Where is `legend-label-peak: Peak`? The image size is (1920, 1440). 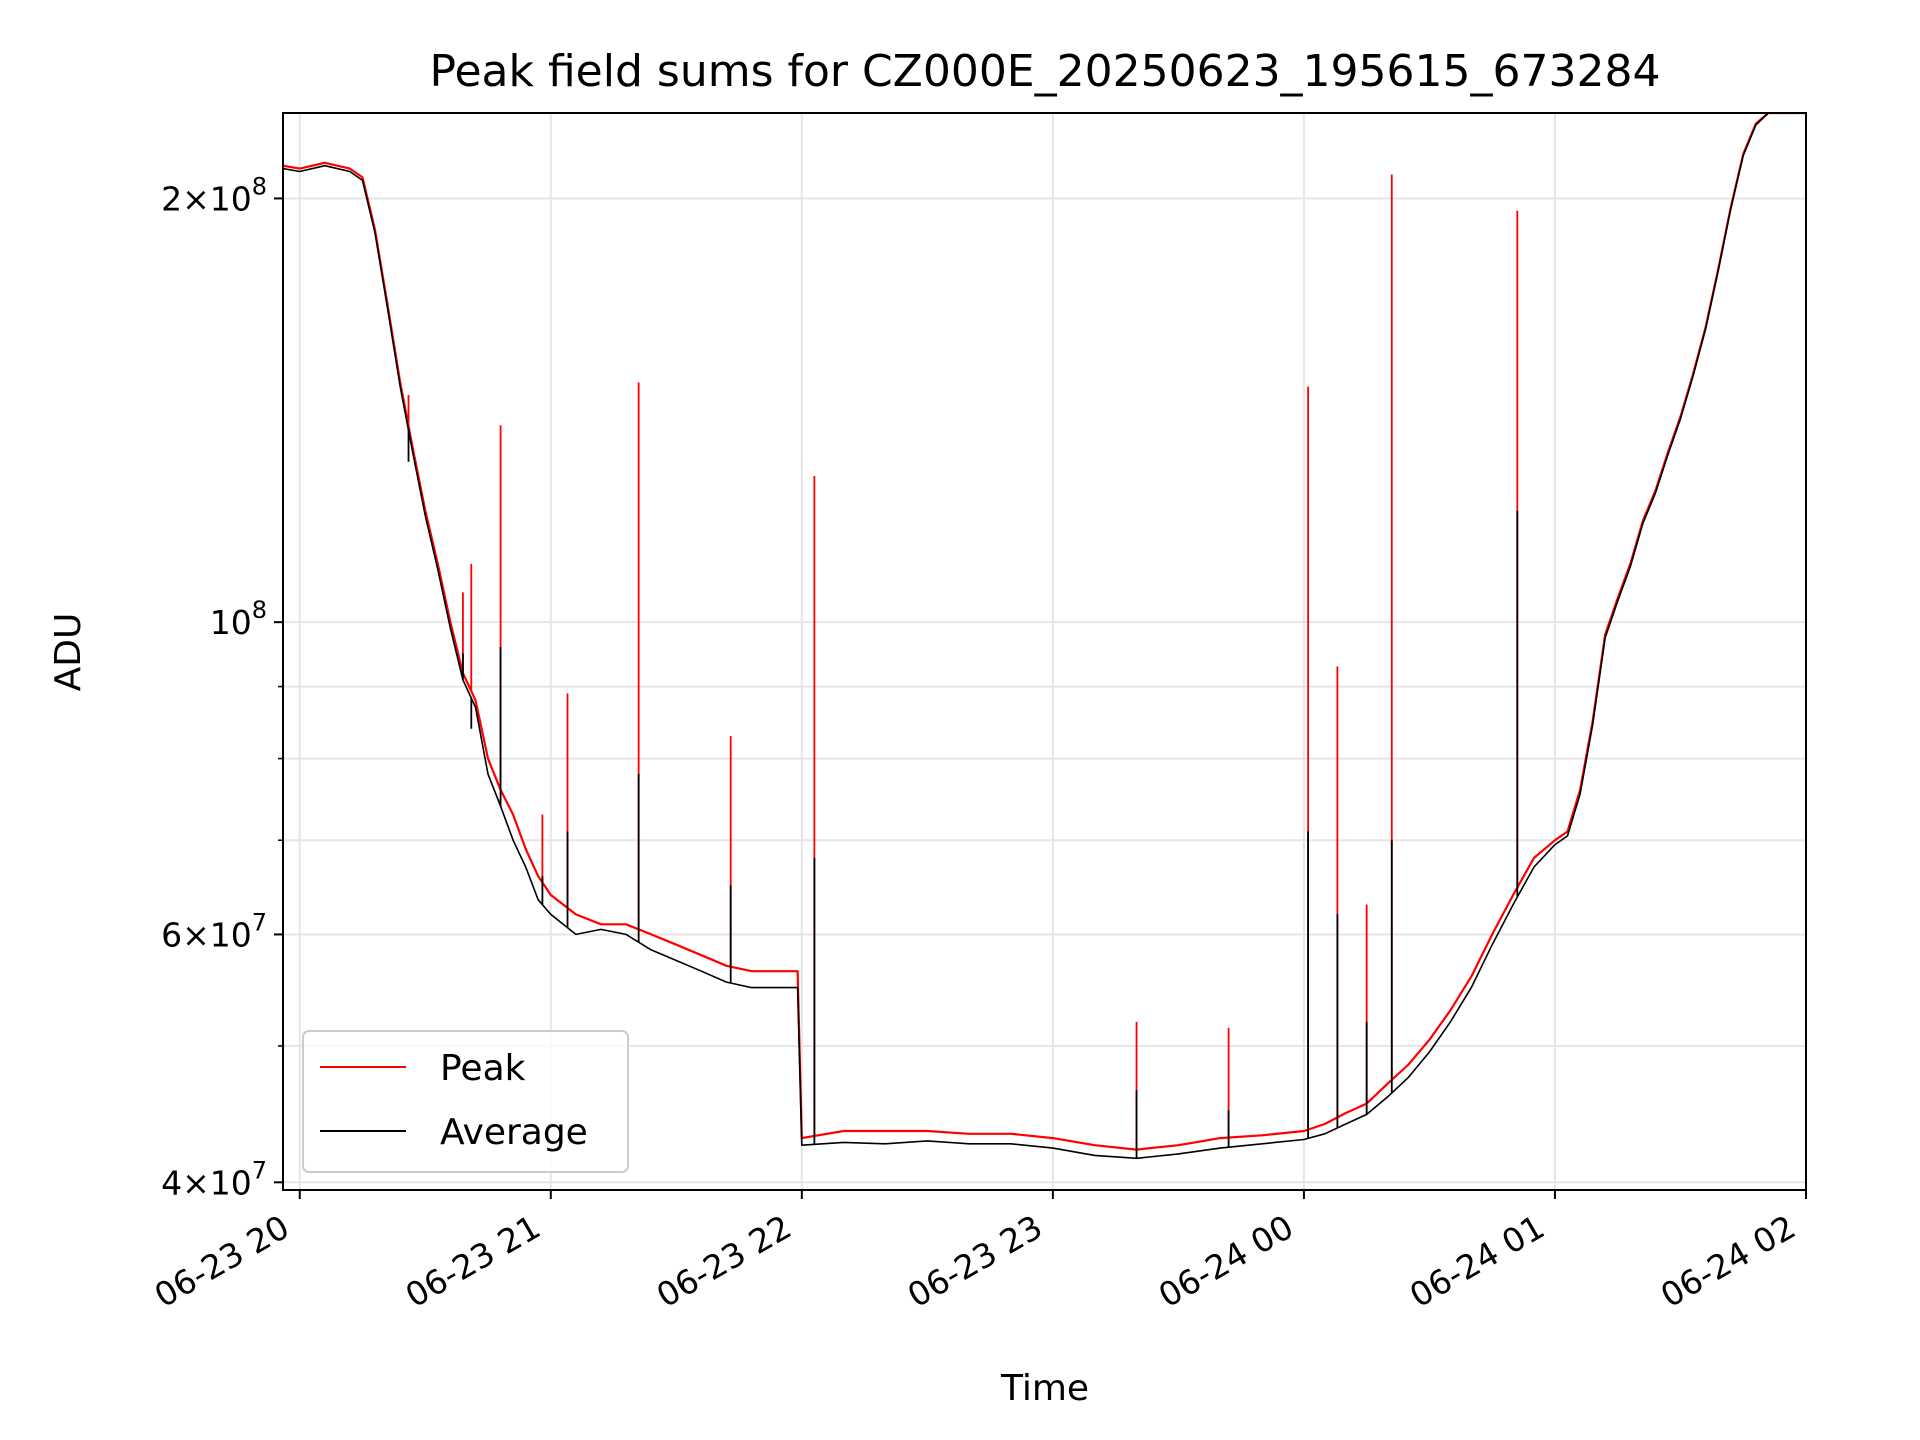 legend-label-peak: Peak is located at coordinates (483, 1068).